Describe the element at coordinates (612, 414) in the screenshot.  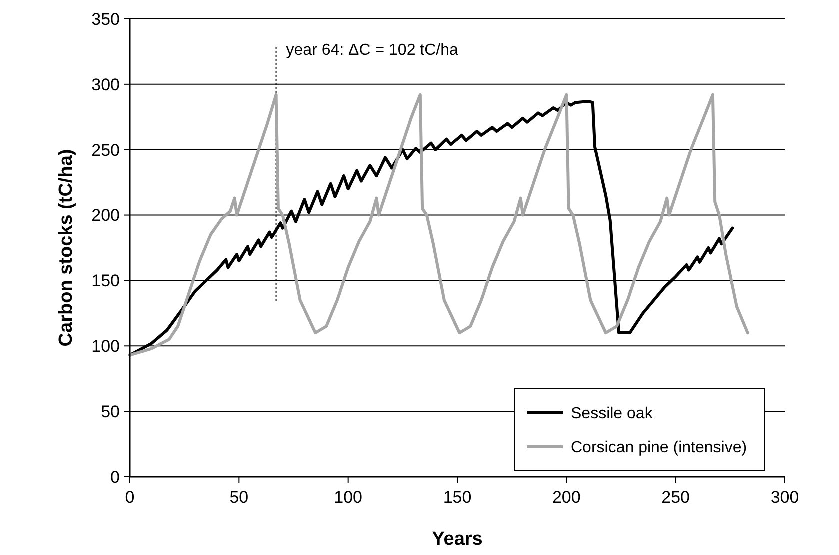
I see `legend-label: Sessile oak` at that location.